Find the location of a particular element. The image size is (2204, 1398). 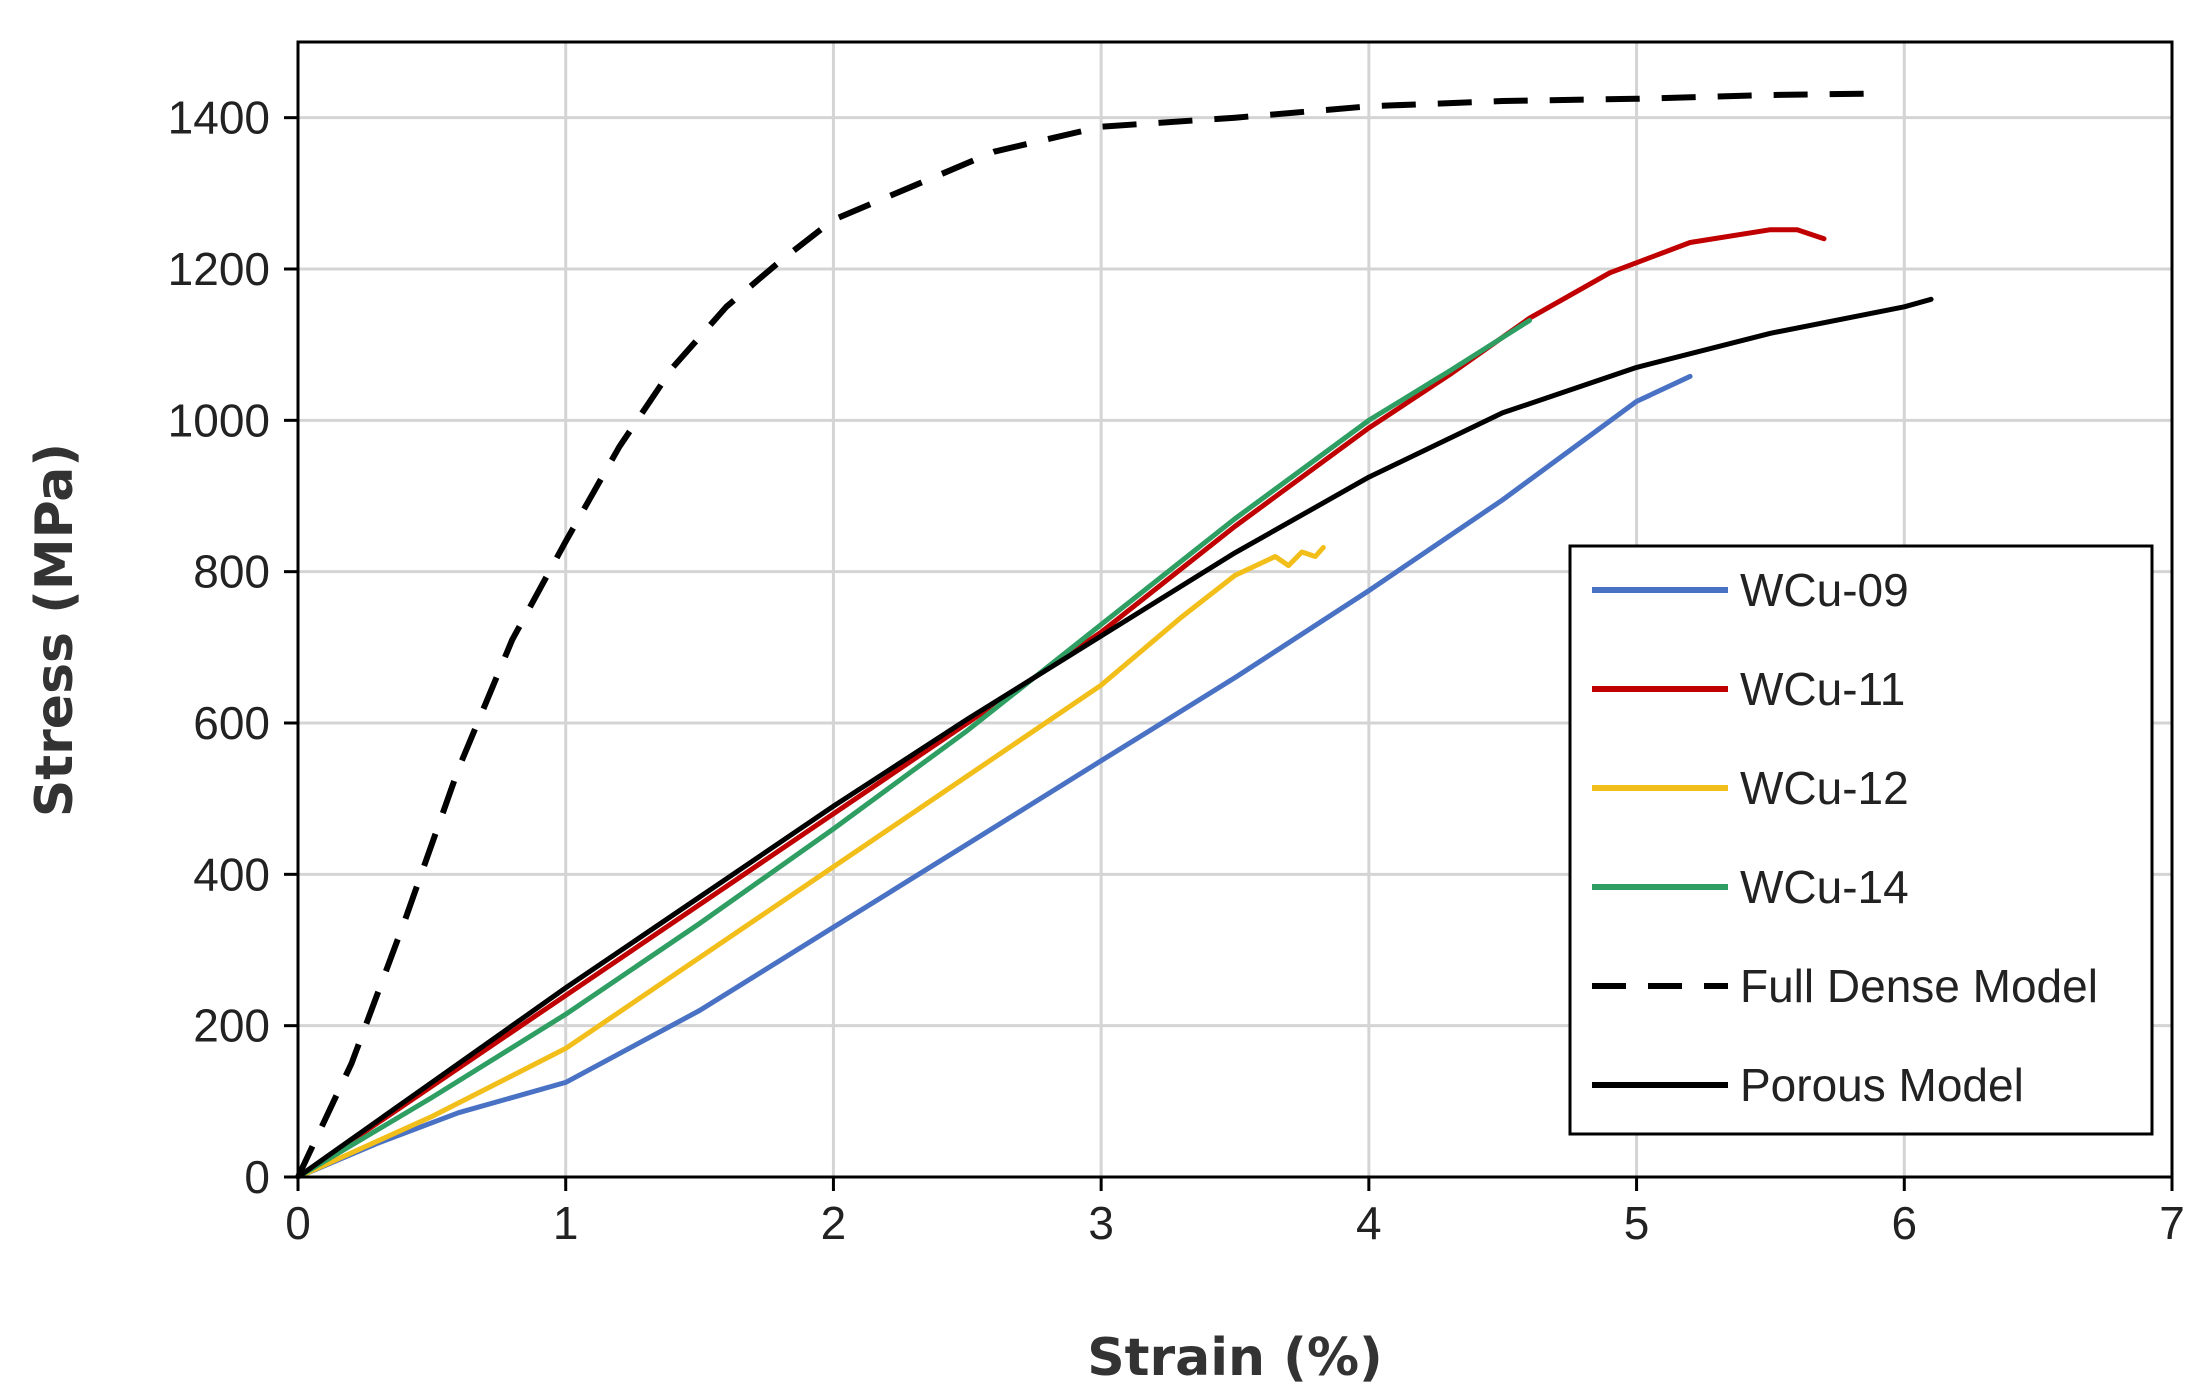

y-tick-label: 1200 is located at coordinates (219, 269).